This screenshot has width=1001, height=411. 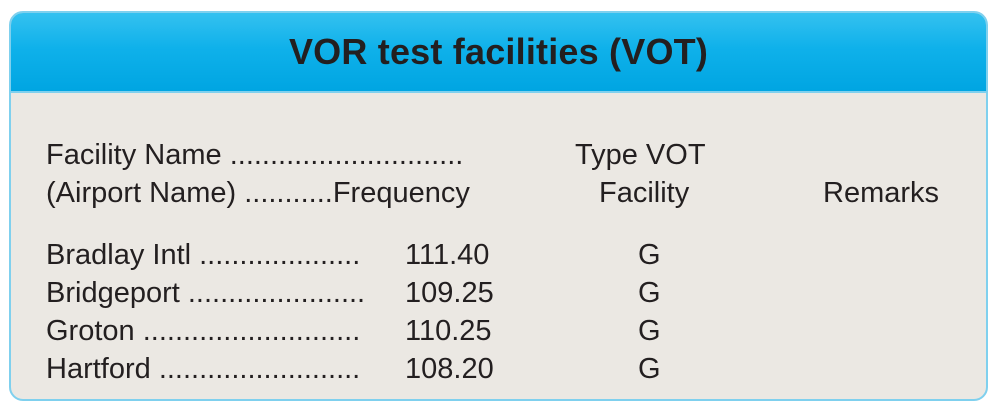 I want to click on facility-frequency: 108.20, so click(x=449, y=369).